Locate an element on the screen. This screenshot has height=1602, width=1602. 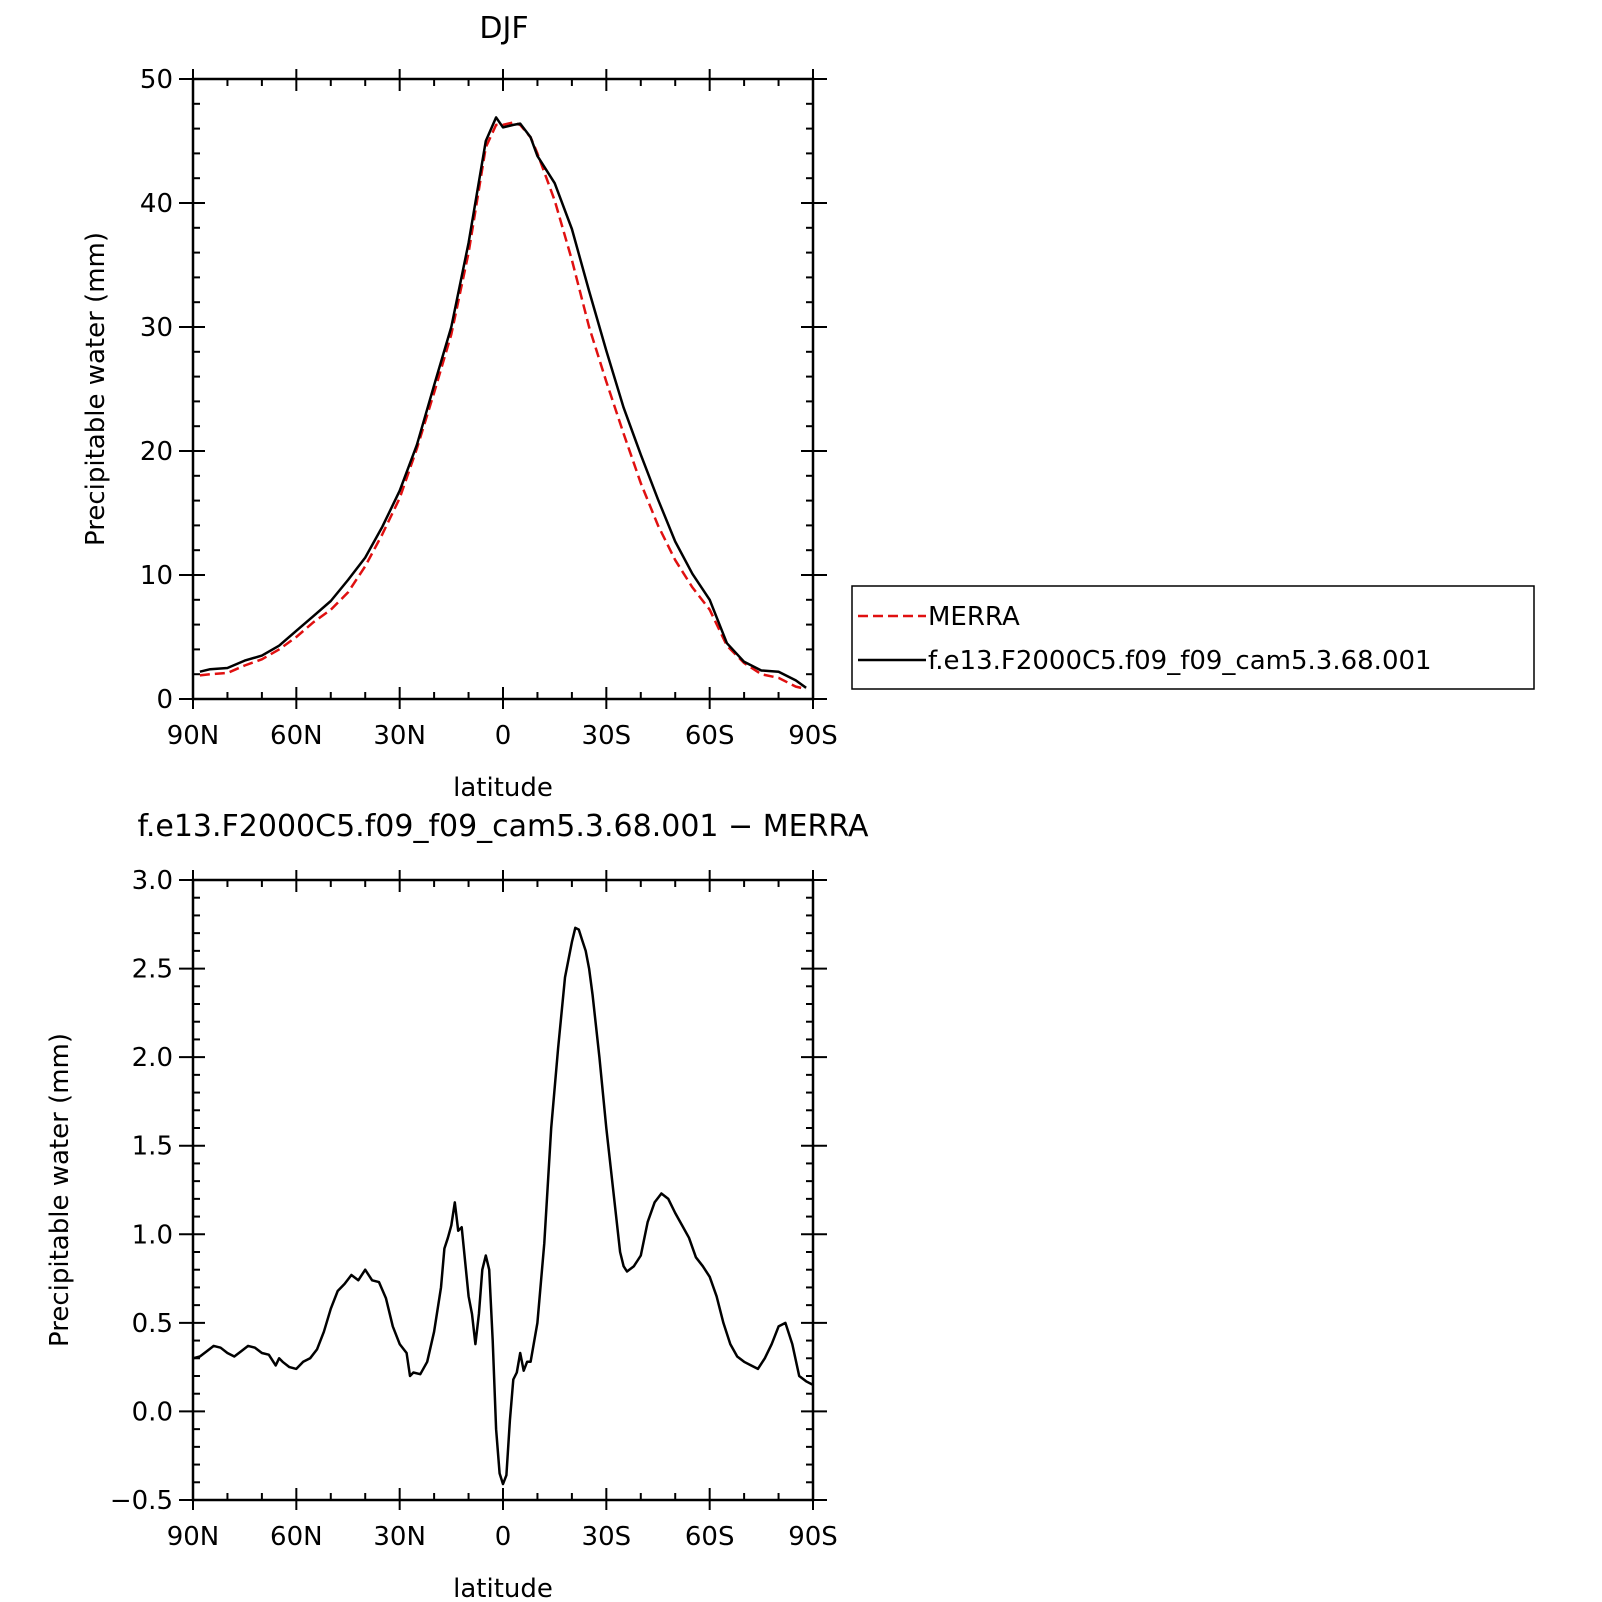
top-chart-title: DJF is located at coordinates (503, 28).